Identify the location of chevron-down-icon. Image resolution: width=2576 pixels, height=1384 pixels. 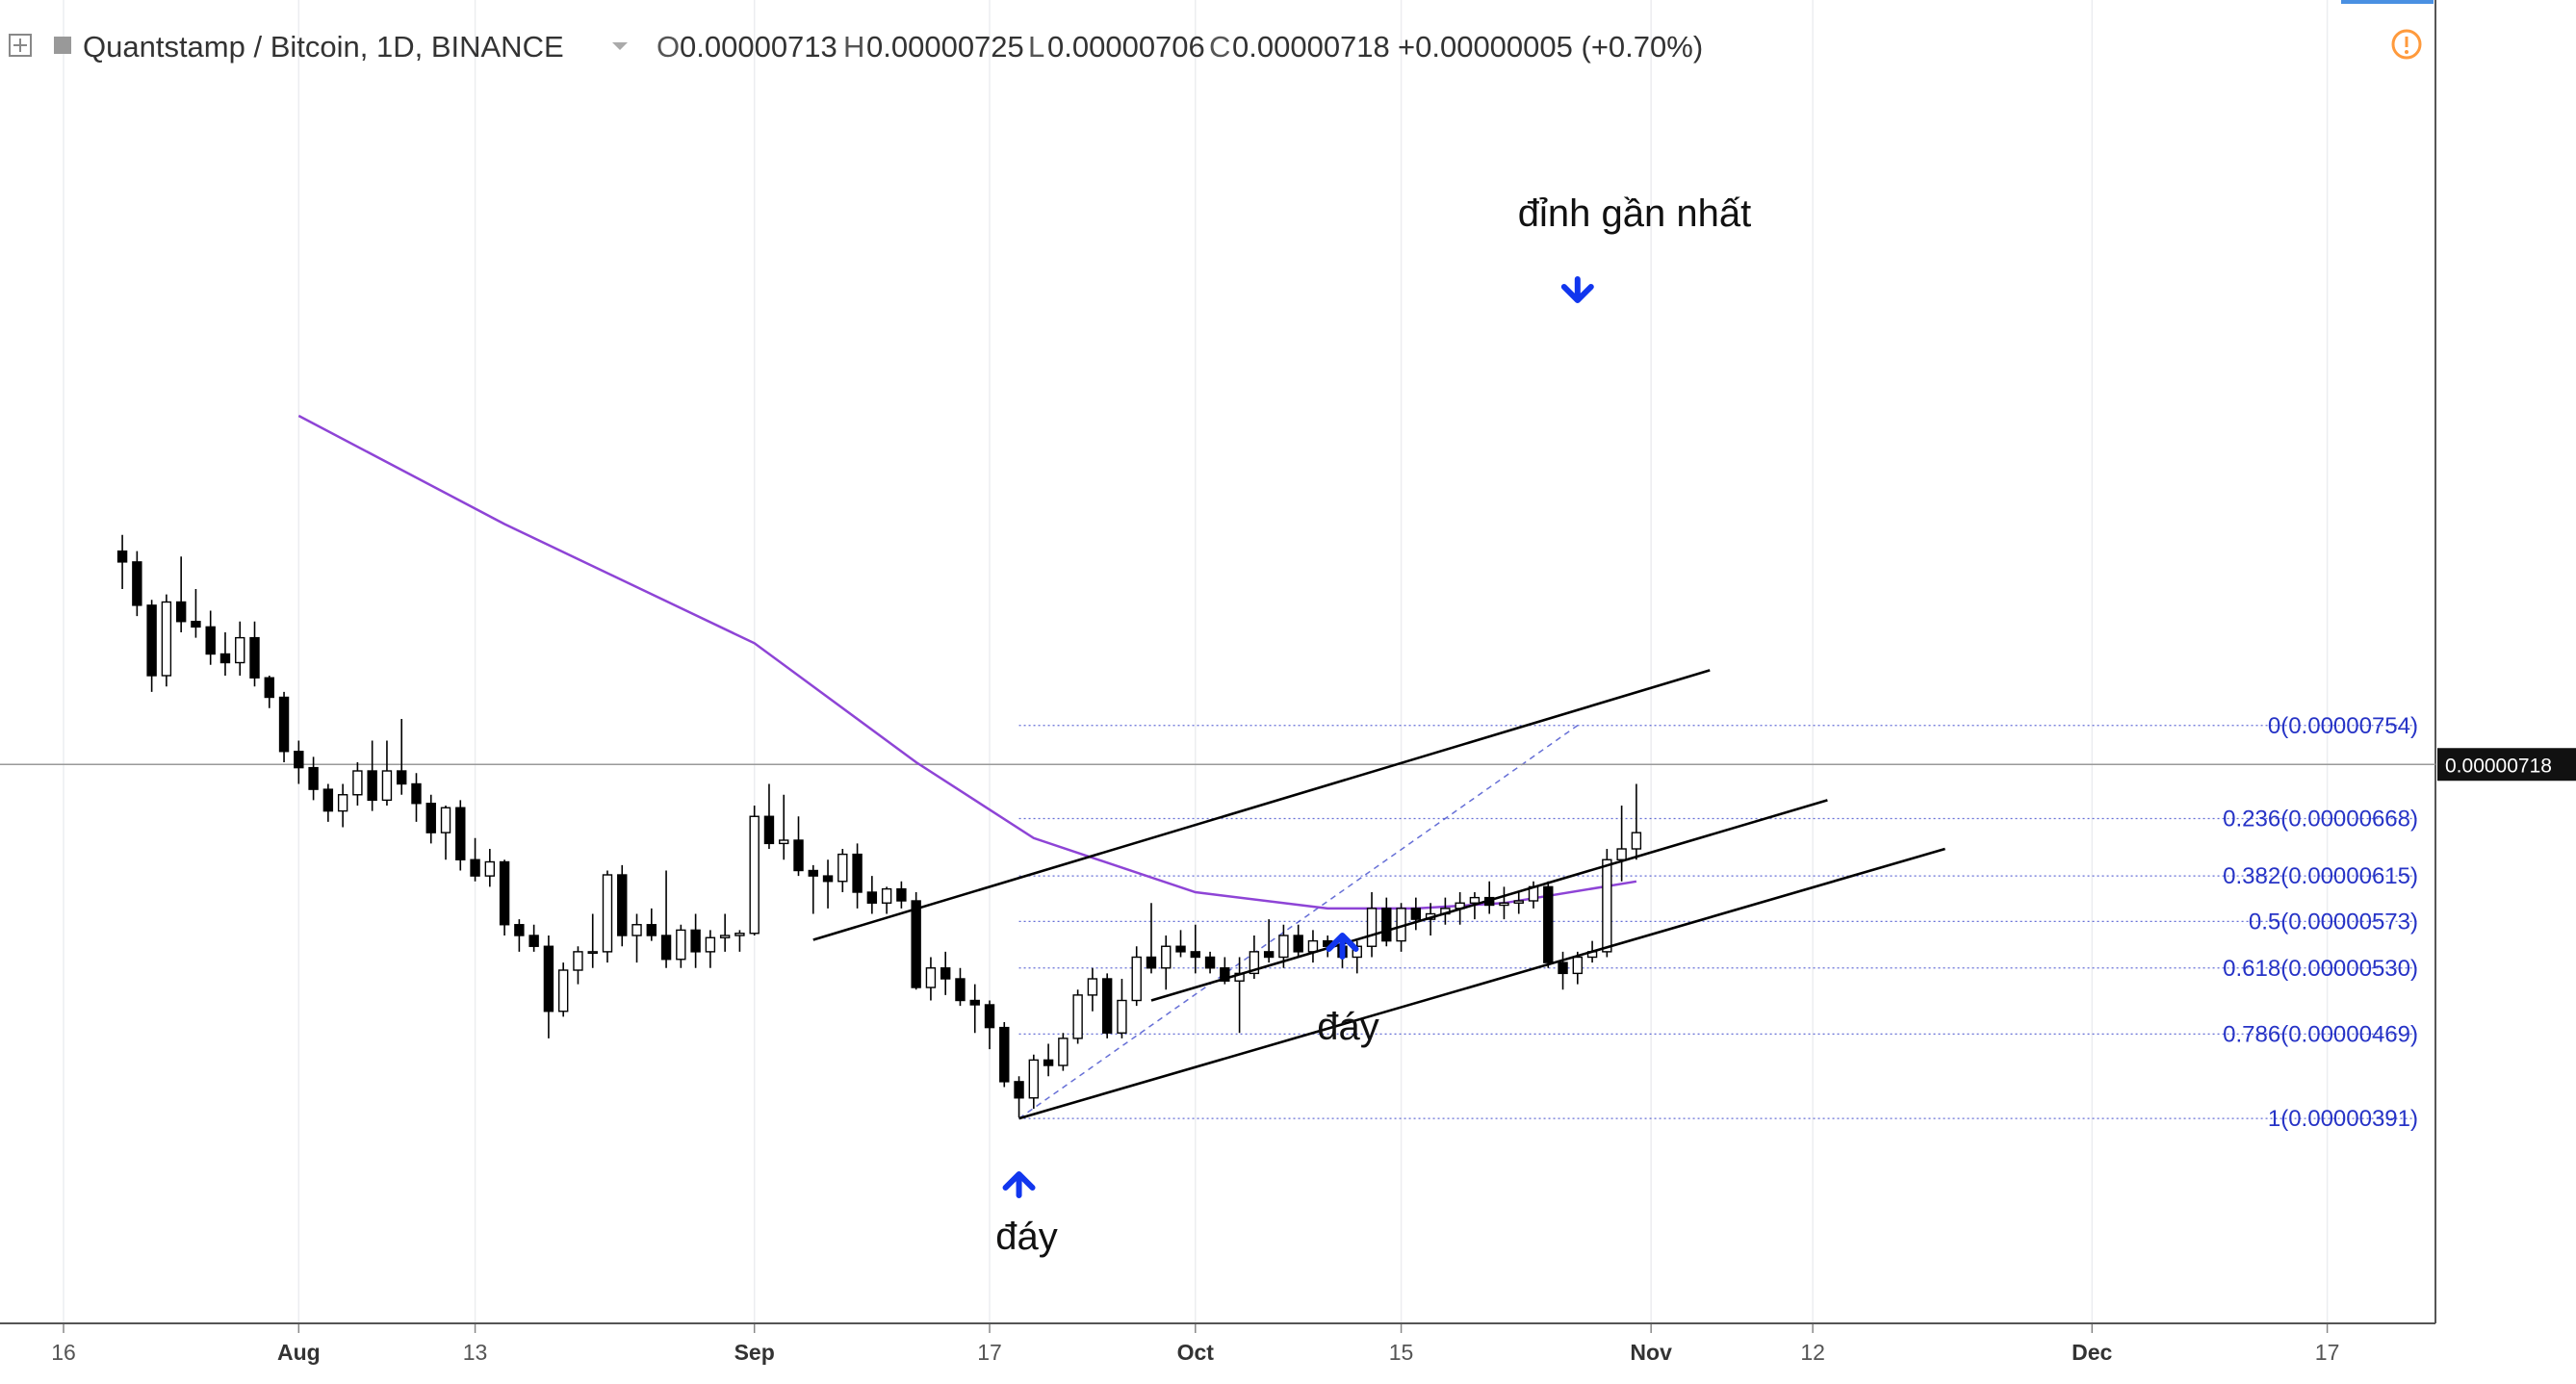
(620, 46).